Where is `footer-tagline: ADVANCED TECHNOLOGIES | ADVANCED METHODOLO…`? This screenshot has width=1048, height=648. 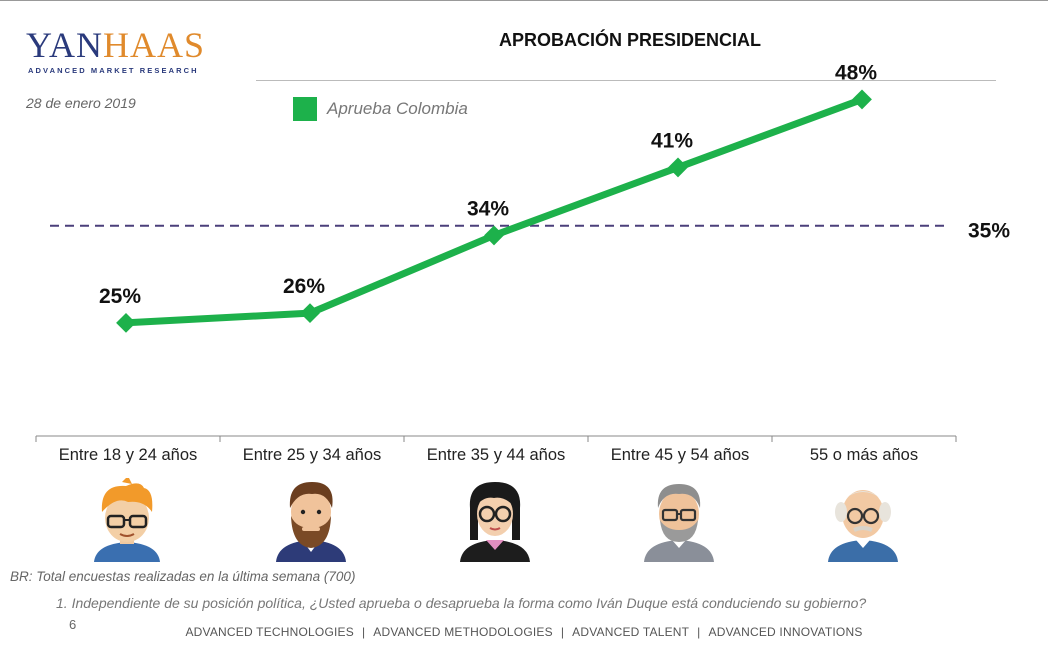
footer-tagline: ADVANCED TECHNOLOGIES | ADVANCED METHODOLO… is located at coordinates (524, 632).